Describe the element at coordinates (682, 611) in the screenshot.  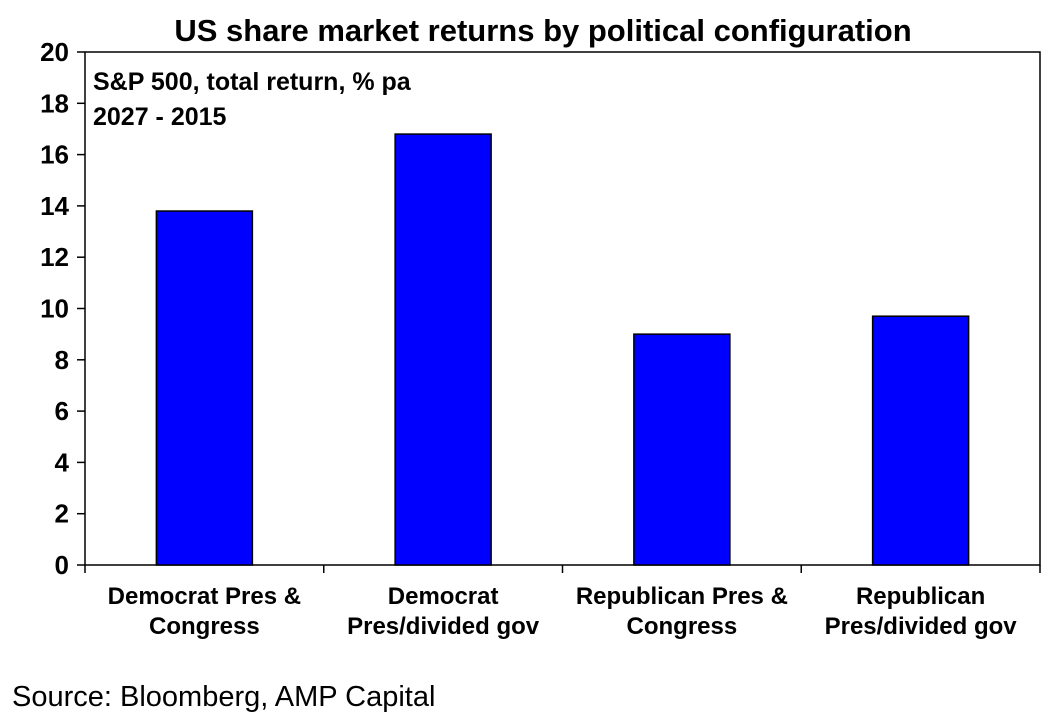
I see `x-category-label: Republican Pres & Congress` at that location.